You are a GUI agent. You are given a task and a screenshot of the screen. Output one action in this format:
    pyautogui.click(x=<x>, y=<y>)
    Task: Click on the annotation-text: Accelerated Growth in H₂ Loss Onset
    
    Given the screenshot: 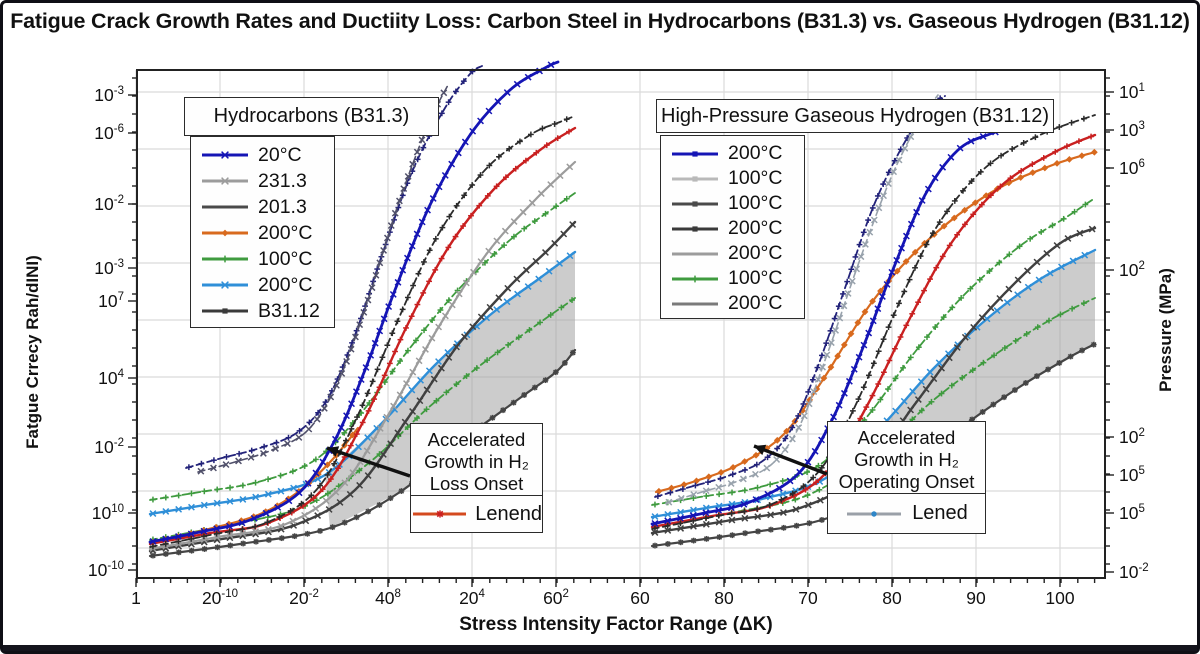 What is the action you would take?
    pyautogui.click(x=476, y=461)
    